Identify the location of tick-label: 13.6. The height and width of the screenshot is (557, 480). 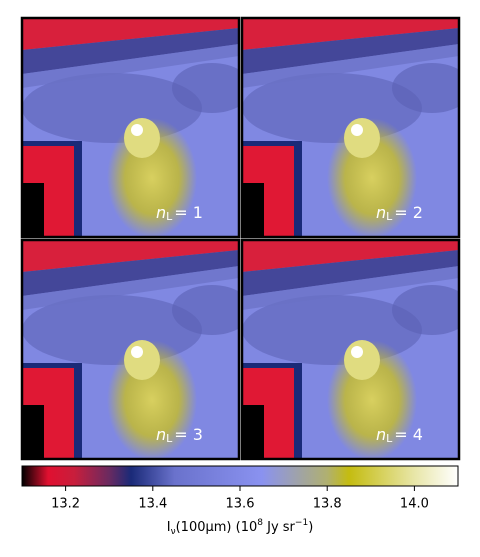
(240, 504).